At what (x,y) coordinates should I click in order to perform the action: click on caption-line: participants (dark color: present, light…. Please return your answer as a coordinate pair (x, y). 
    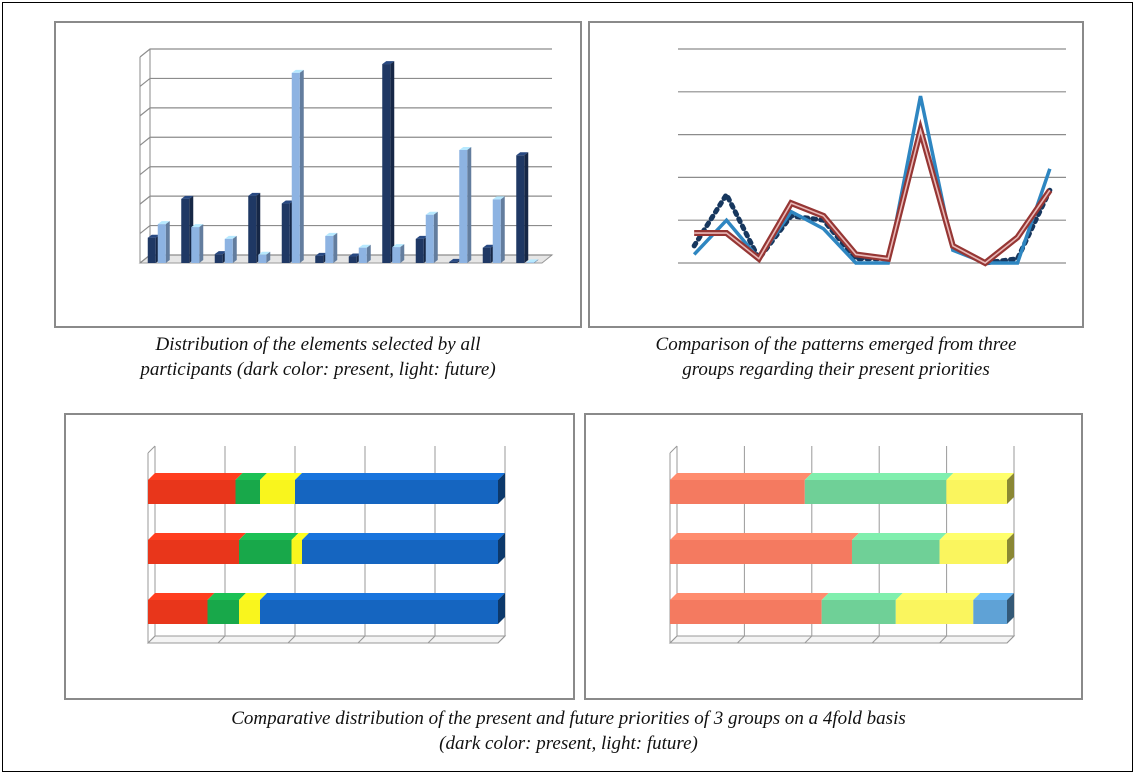
    Looking at the image, I should click on (318, 369).